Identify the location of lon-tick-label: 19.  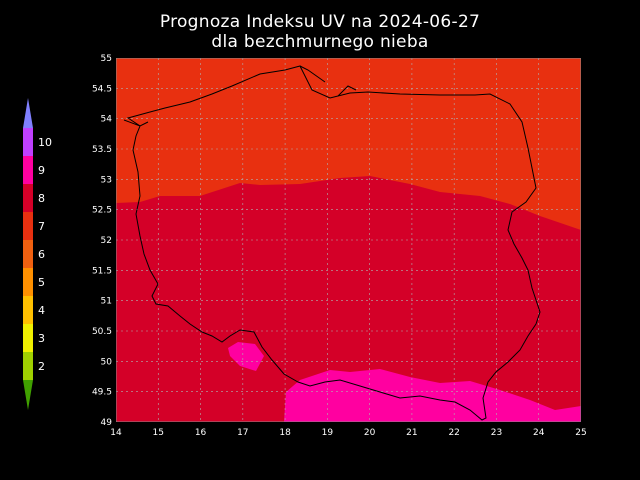
(328, 433).